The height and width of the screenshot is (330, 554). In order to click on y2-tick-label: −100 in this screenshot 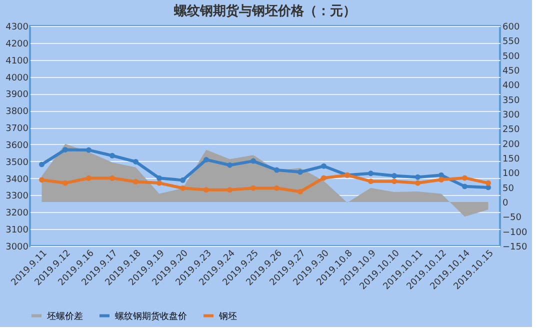, I will do `click(515, 233)`.